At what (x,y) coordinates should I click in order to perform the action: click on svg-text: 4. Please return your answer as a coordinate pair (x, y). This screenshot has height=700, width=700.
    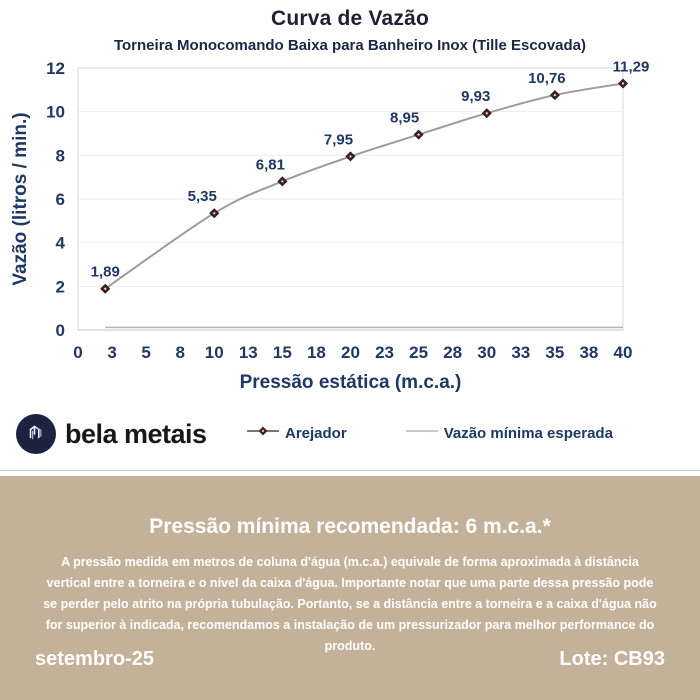
    Looking at the image, I should click on (61, 243).